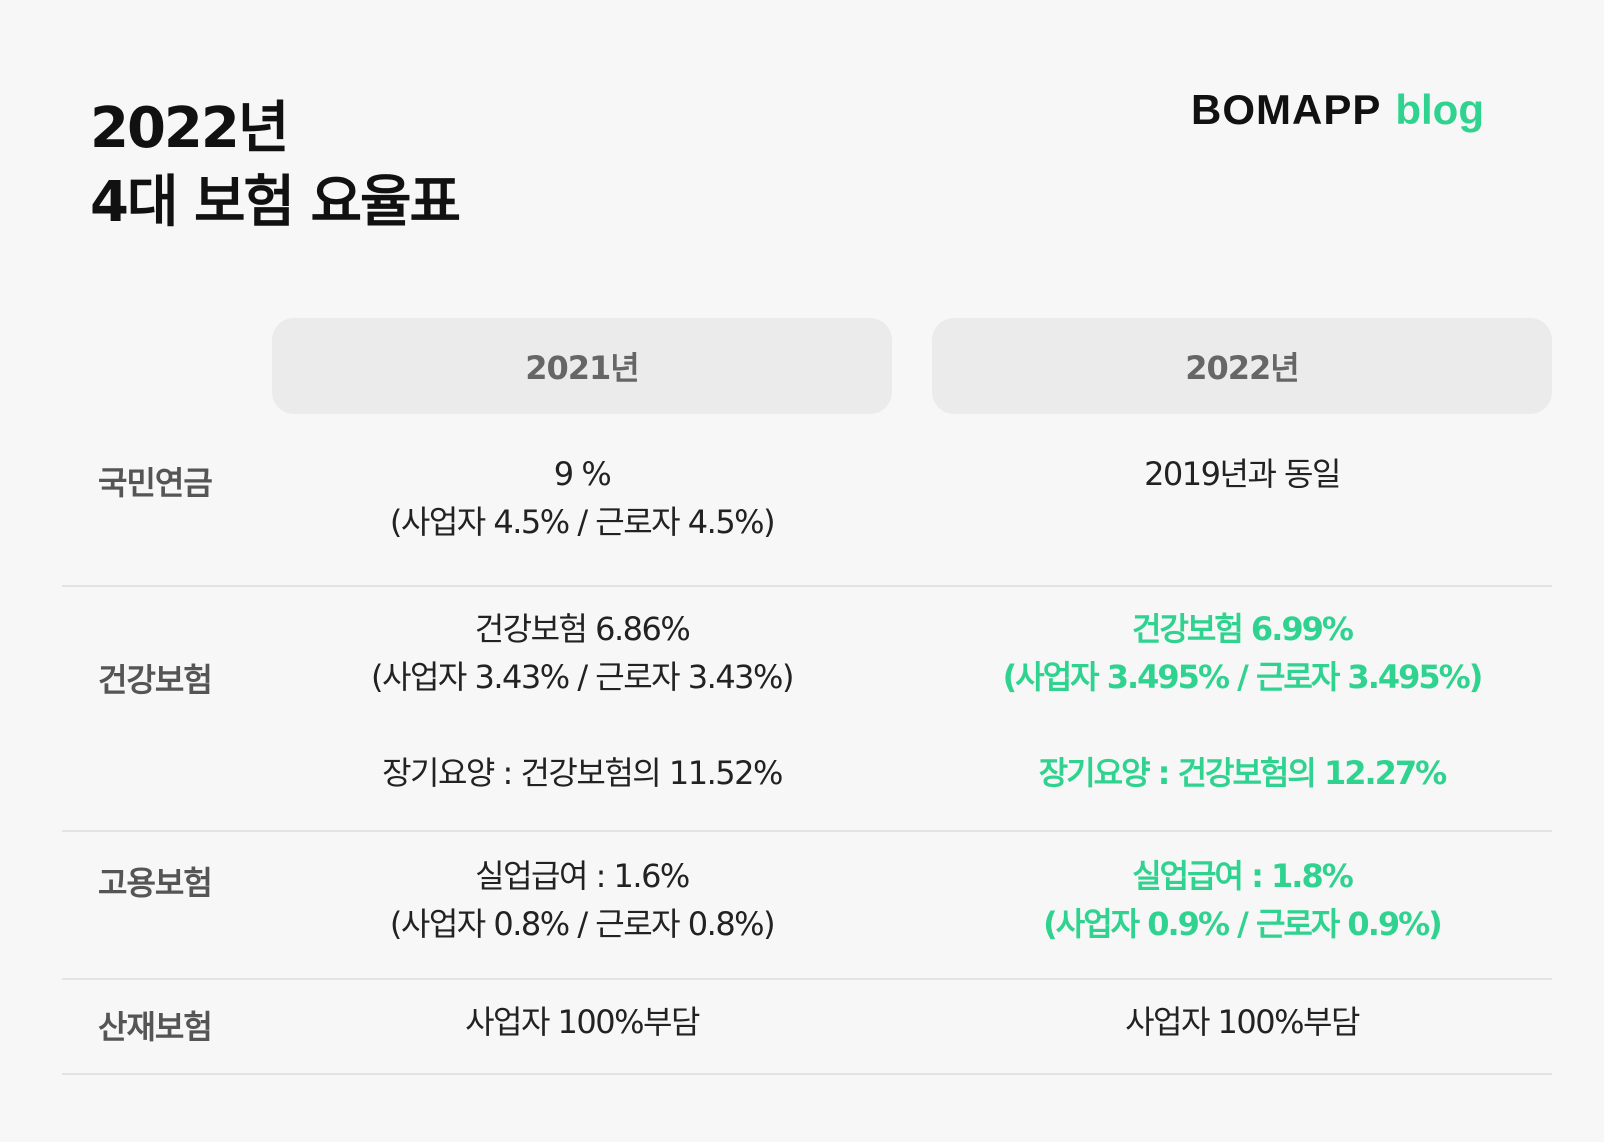 Image resolution: width=1604 pixels, height=1142 pixels. What do you see at coordinates (582, 366) in the screenshot?
I see `column-header-2021: 2021년` at bounding box center [582, 366].